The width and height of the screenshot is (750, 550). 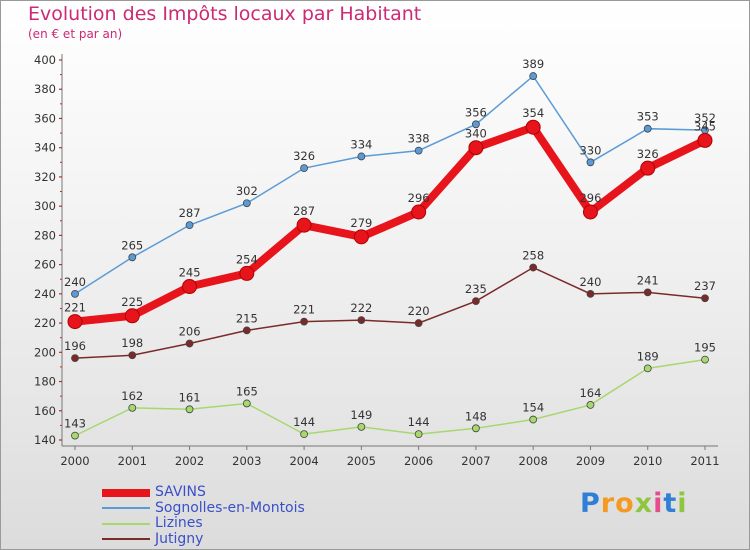 I want to click on x-tick-label: 2000, so click(x=74, y=461).